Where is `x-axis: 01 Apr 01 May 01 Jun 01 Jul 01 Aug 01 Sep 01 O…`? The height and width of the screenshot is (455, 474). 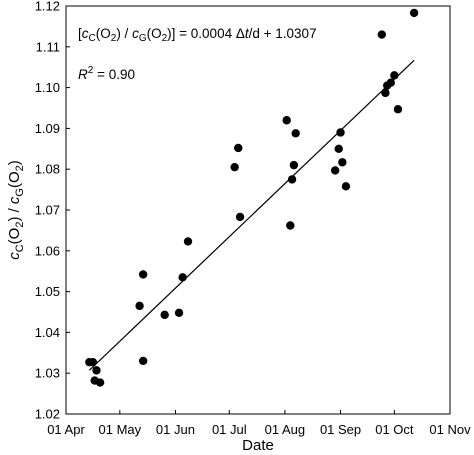 x-axis: 01 Apr 01 May 01 Jun 01 Jul 01 Aug 01 Sep 01 O… is located at coordinates (259, 423).